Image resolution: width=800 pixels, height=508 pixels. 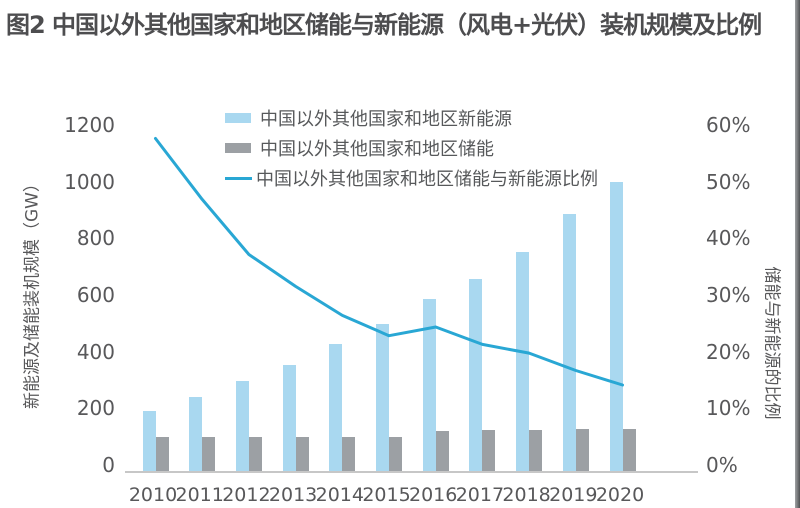 I want to click on y-axis-left-tick: 1000, so click(x=89, y=181).